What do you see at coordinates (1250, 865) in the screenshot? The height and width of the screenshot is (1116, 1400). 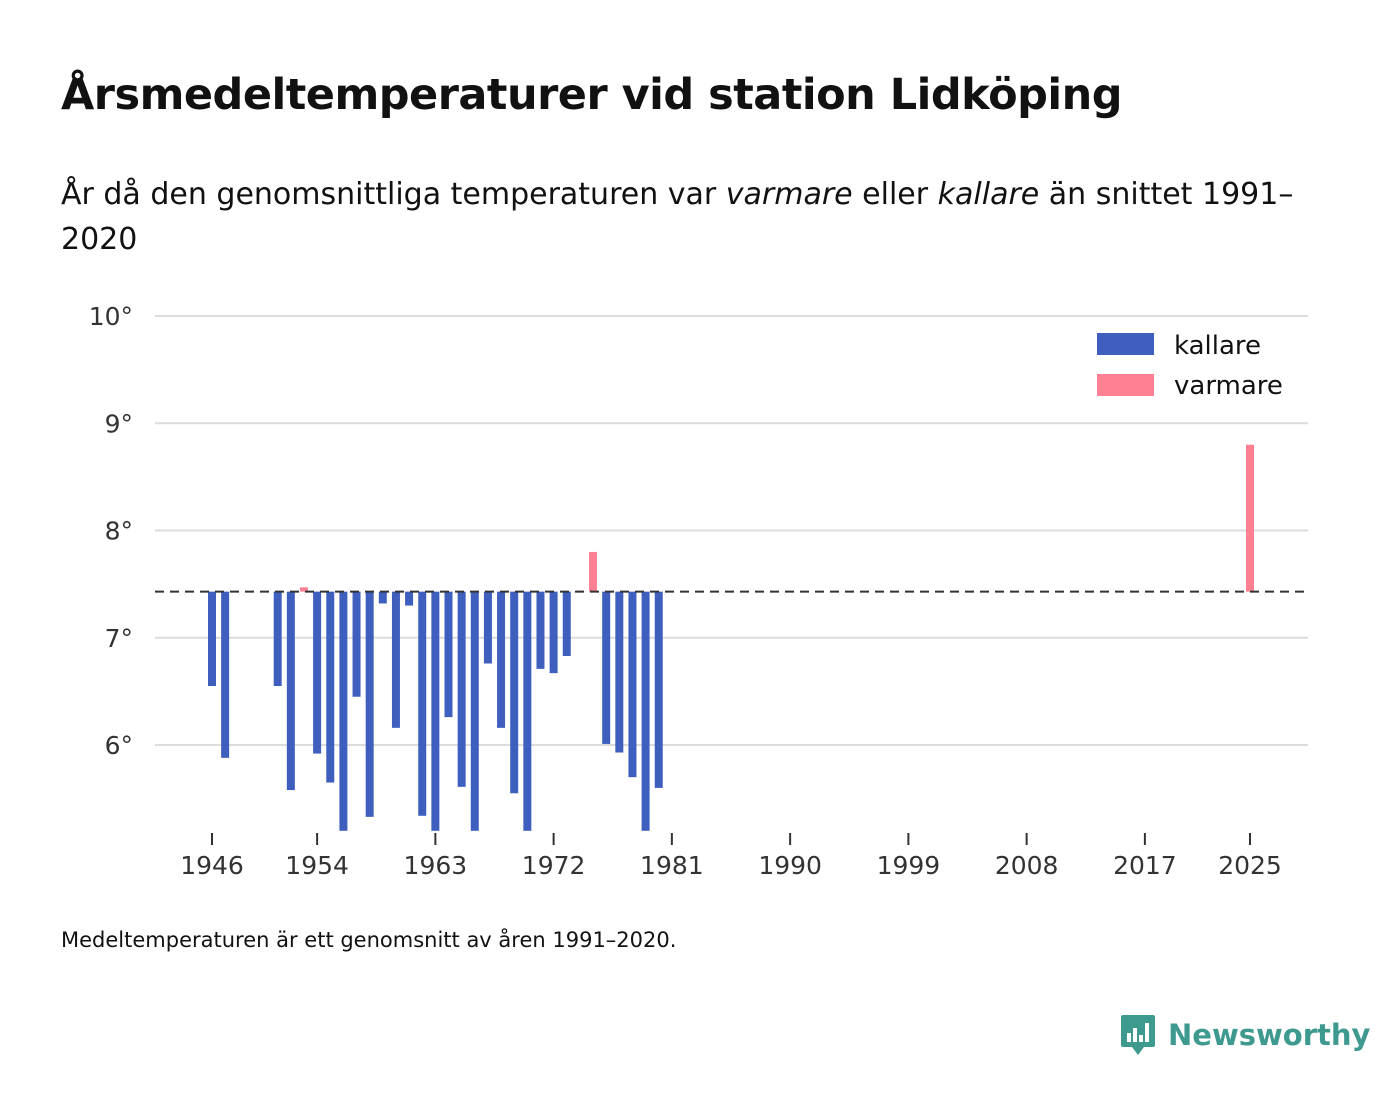 I see `x-tick-label: 2025` at bounding box center [1250, 865].